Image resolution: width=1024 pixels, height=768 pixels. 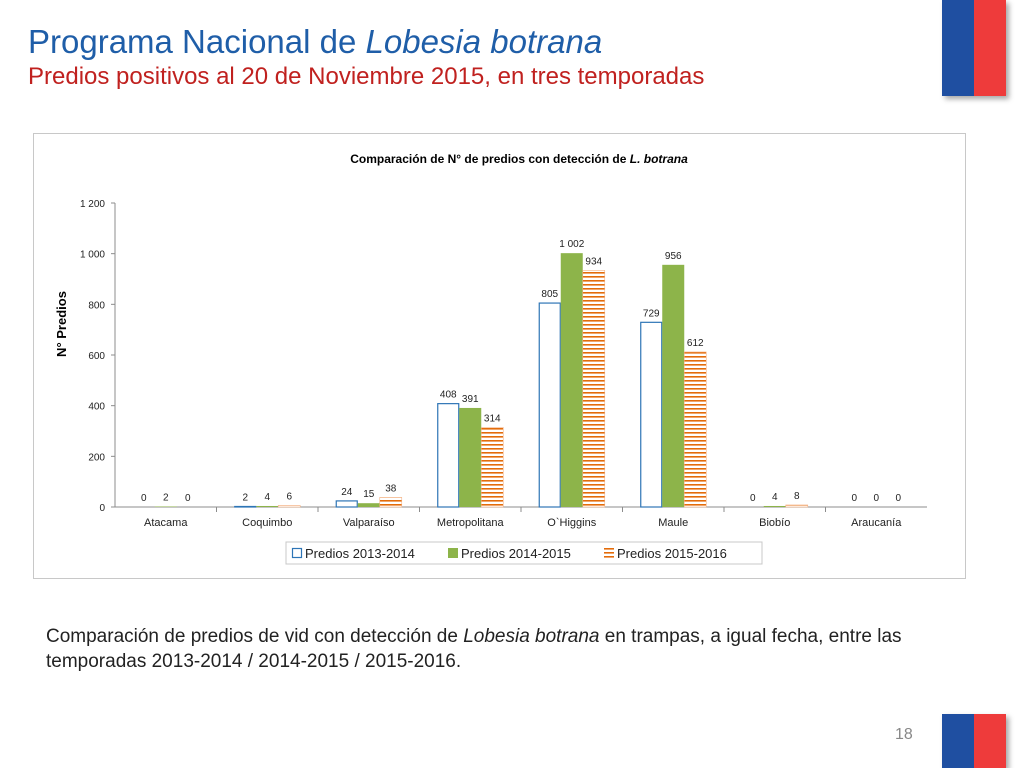 What do you see at coordinates (369, 494) in the screenshot?
I see `data-label: 15` at bounding box center [369, 494].